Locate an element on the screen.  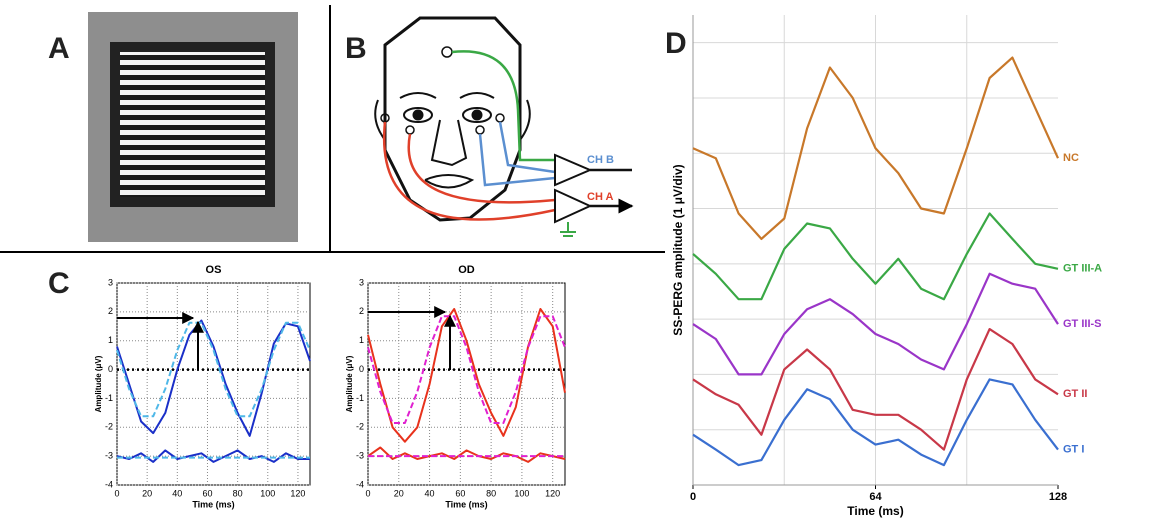
panel-label: C is located at coordinates (59, 283).